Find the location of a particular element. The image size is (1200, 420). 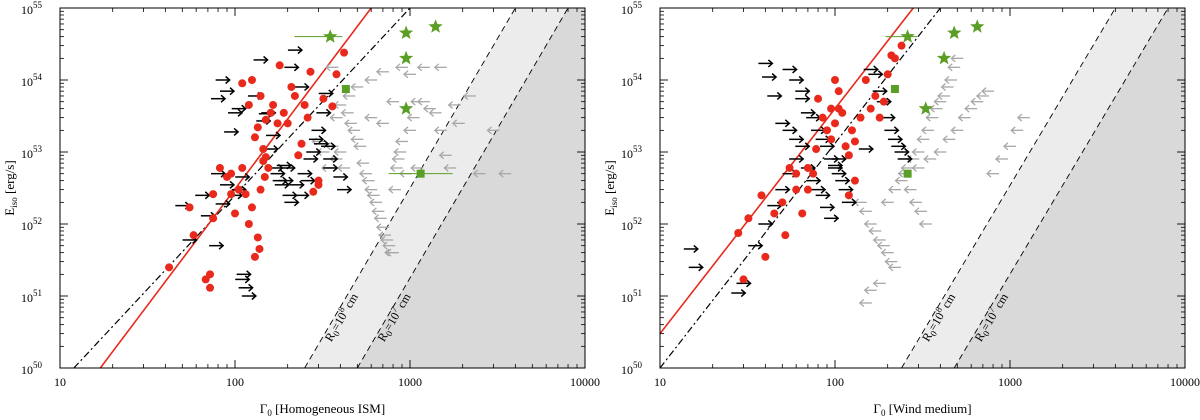

x-tick-label: 10000 is located at coordinates (585, 382).